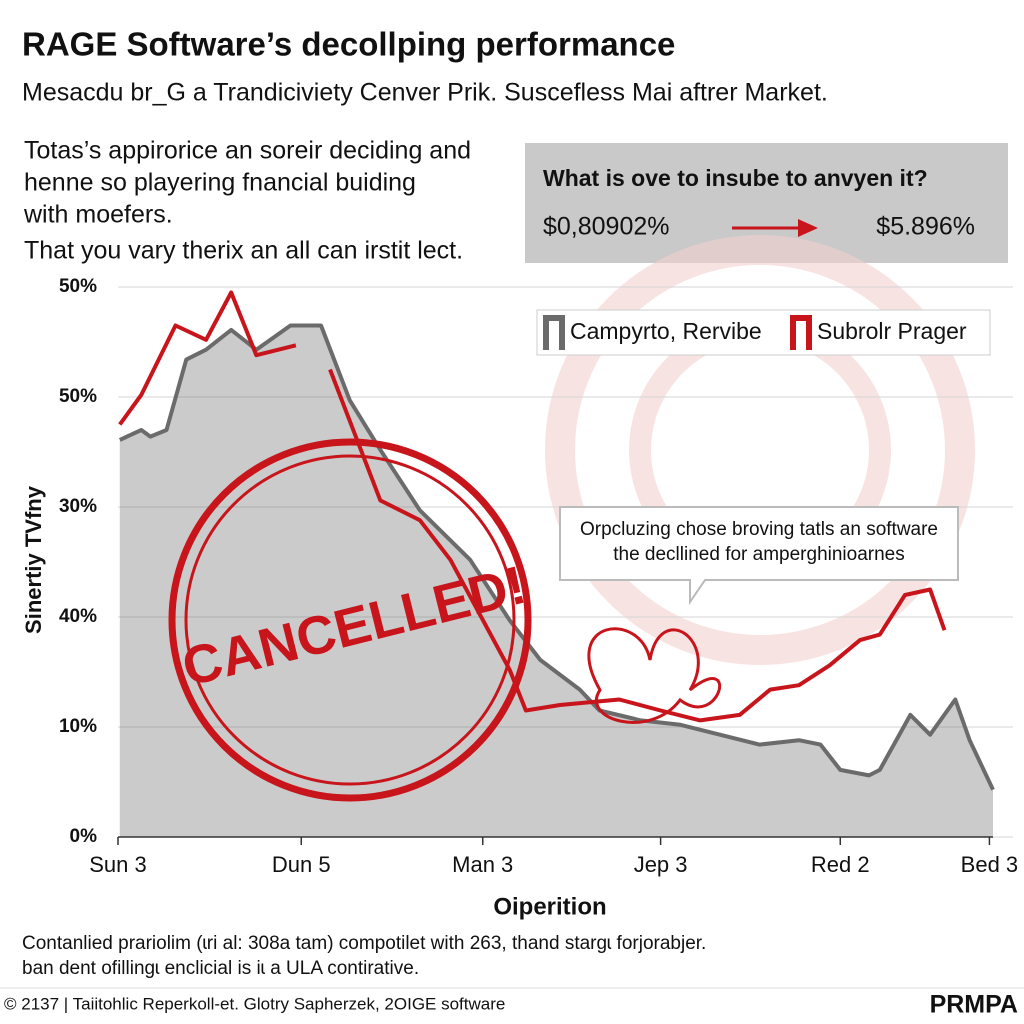 This screenshot has width=1024, height=1024. I want to click on note-box, so click(759, 556).